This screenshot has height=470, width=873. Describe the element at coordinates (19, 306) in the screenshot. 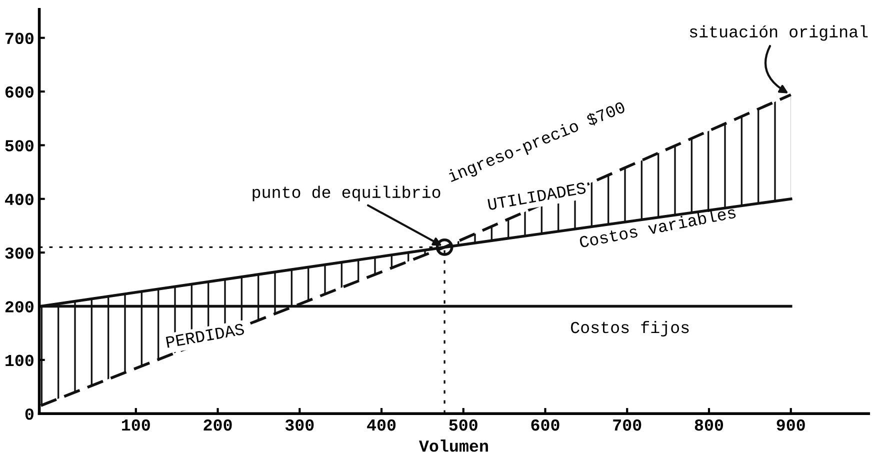

I see `y-tick-label: 200` at that location.